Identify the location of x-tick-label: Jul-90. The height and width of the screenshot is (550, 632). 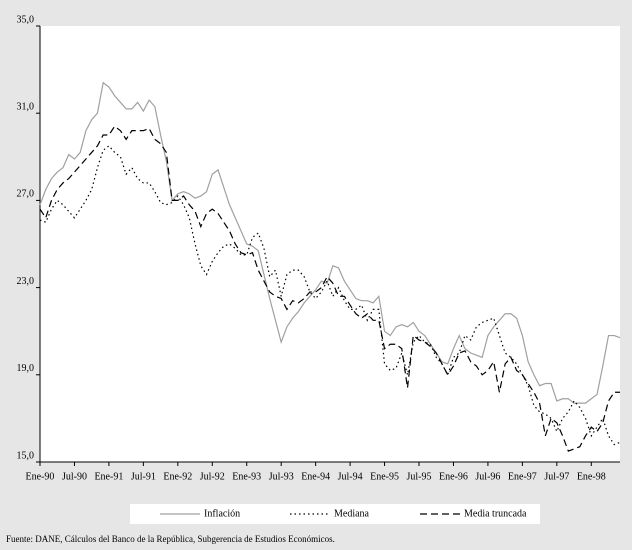
(74, 476).